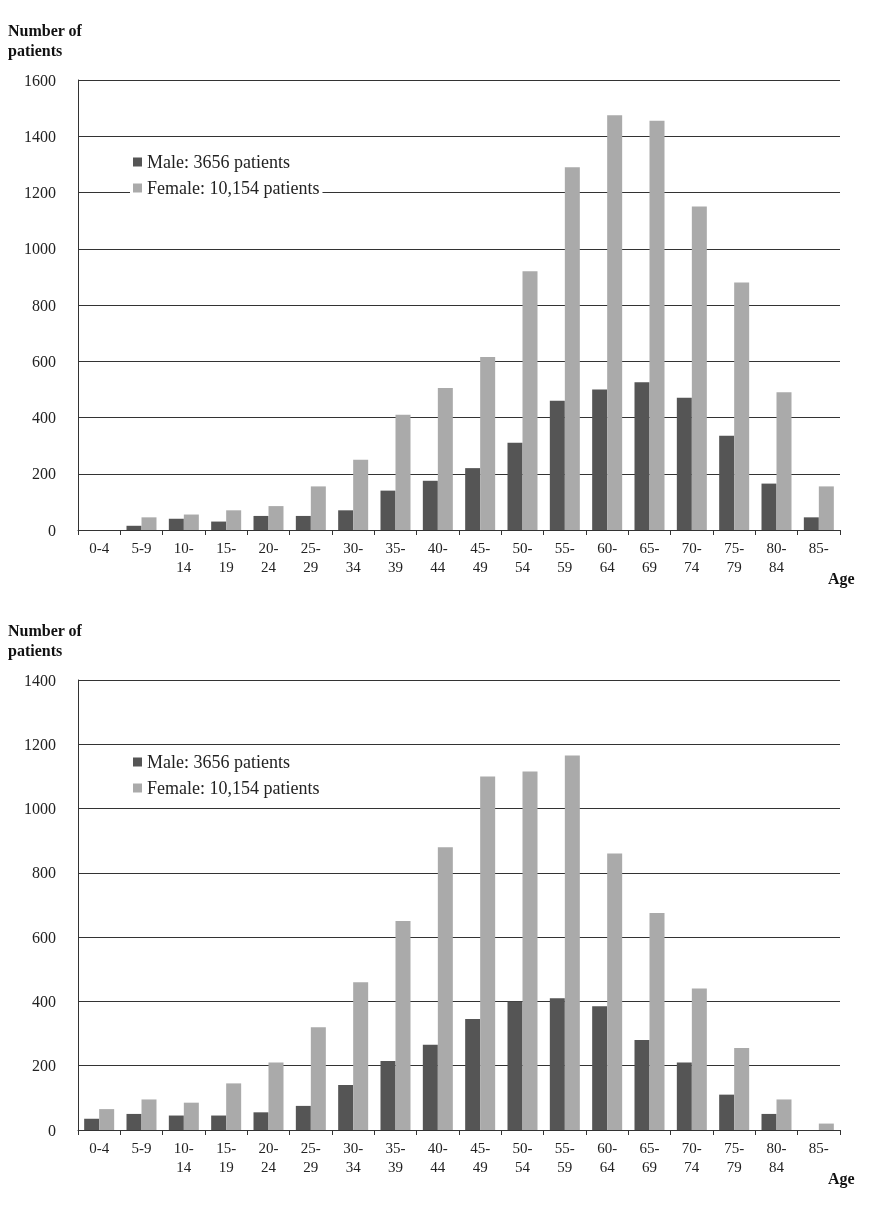  Describe the element at coordinates (437, 557) in the screenshot. I see `x-tick-label: 40-44` at that location.